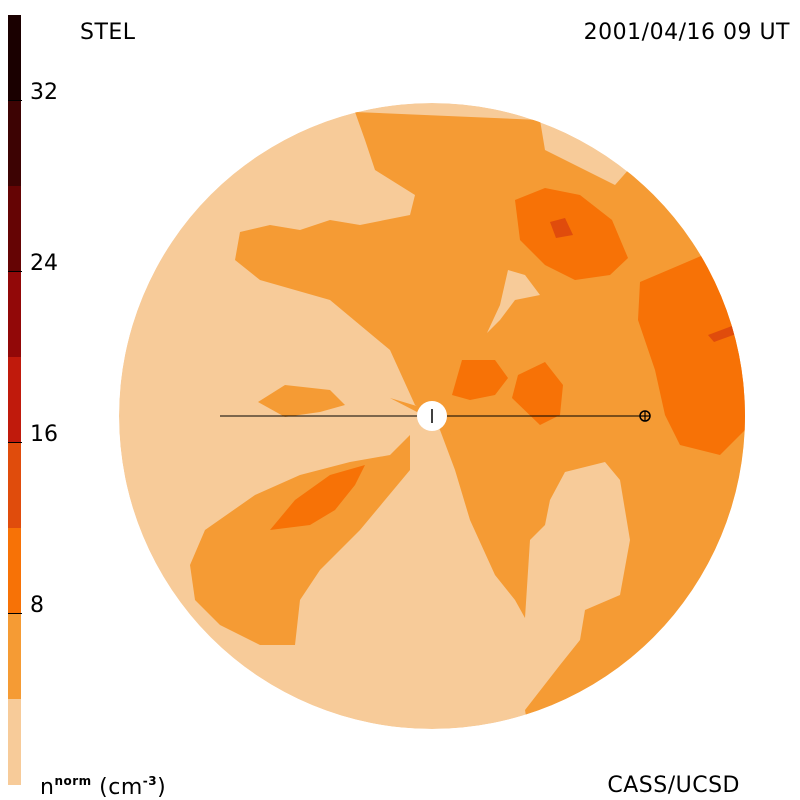  Describe the element at coordinates (108, 32) in the screenshot. I see `instrument-label: STEL` at that location.